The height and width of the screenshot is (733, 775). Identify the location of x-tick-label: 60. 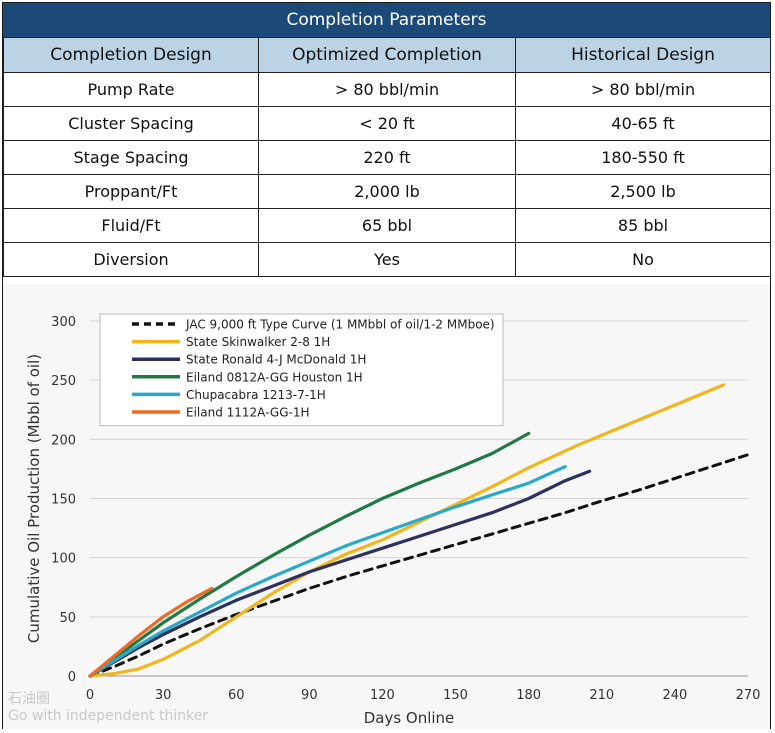
(236, 695).